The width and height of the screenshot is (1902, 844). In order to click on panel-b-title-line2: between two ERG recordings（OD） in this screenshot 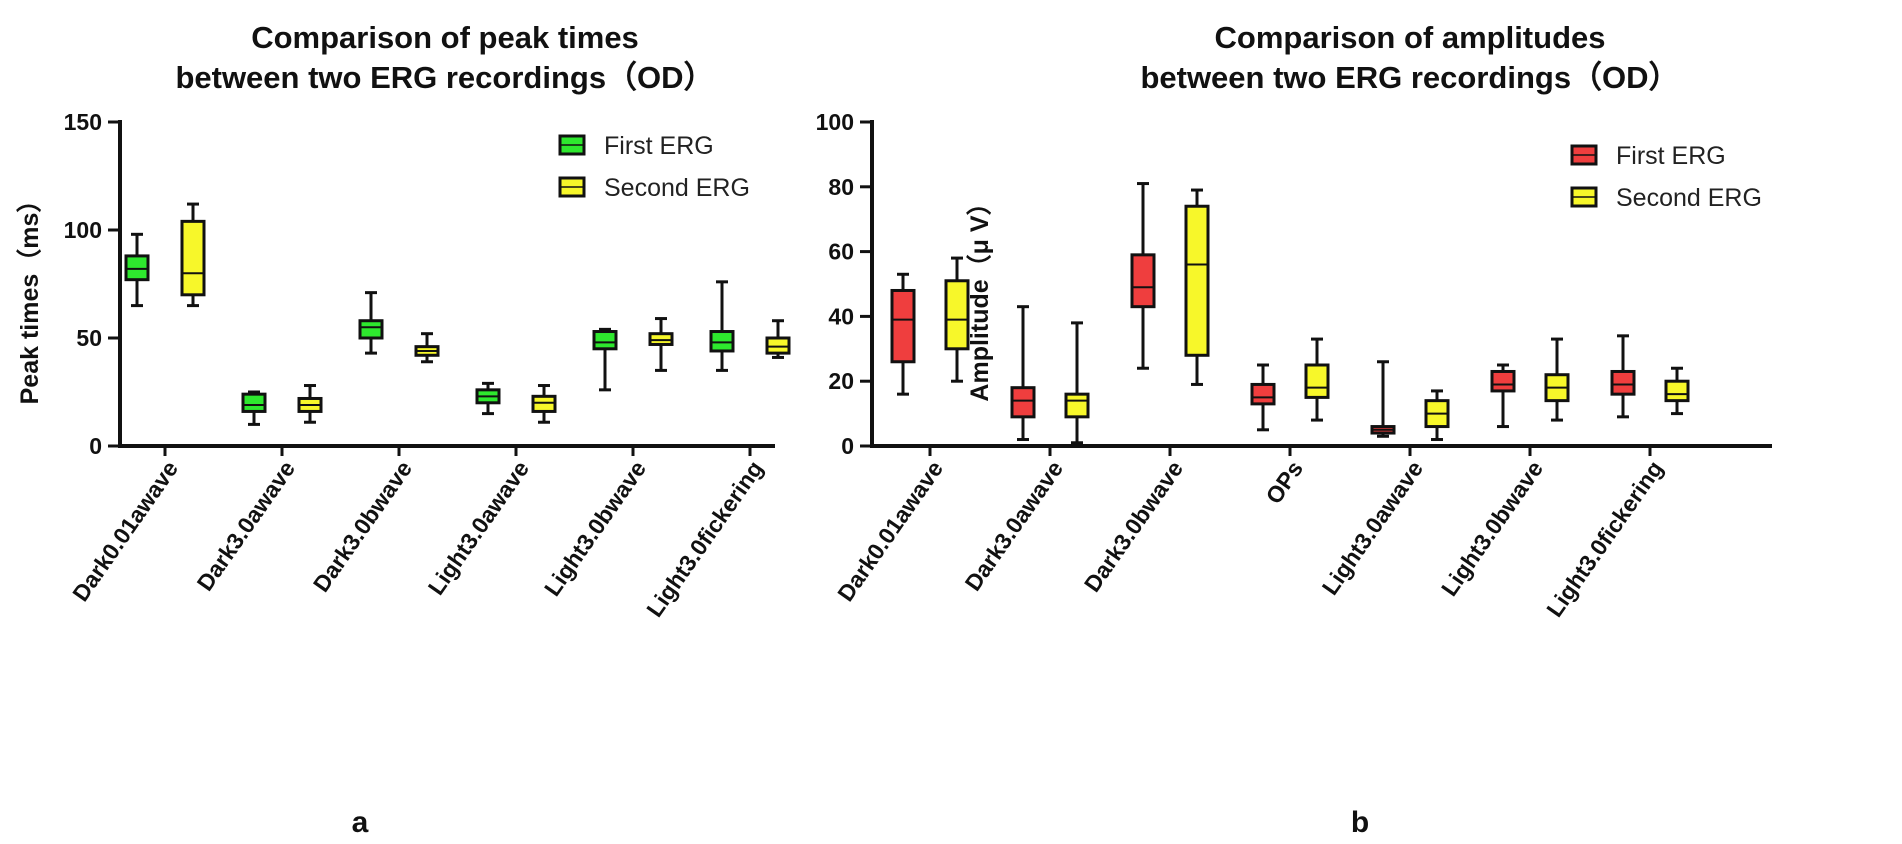, I will do `click(1409, 77)`.